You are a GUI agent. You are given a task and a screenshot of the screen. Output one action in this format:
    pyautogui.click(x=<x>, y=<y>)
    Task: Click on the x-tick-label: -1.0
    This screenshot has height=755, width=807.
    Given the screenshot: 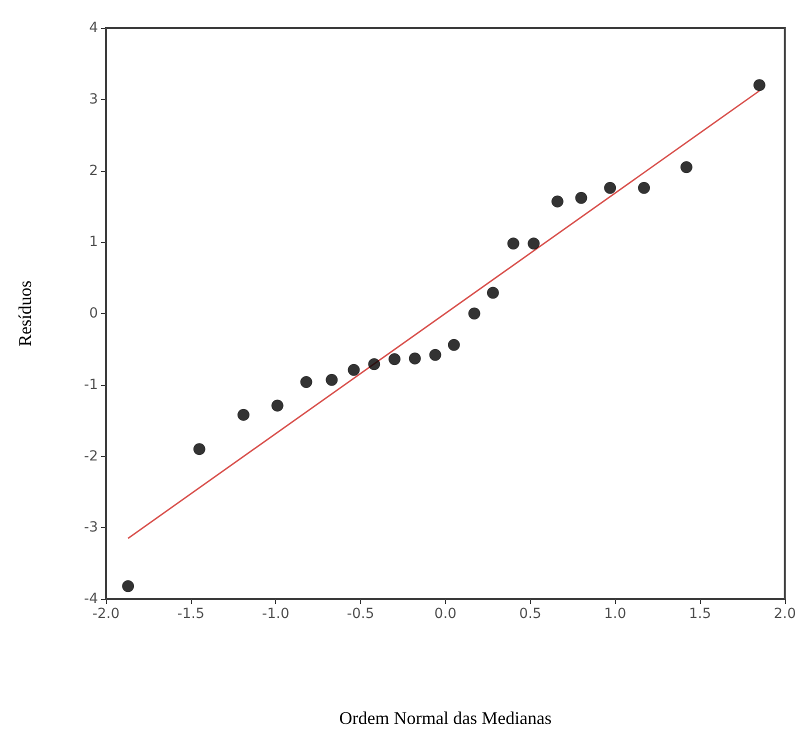 What is the action you would take?
    pyautogui.click(x=276, y=614)
    